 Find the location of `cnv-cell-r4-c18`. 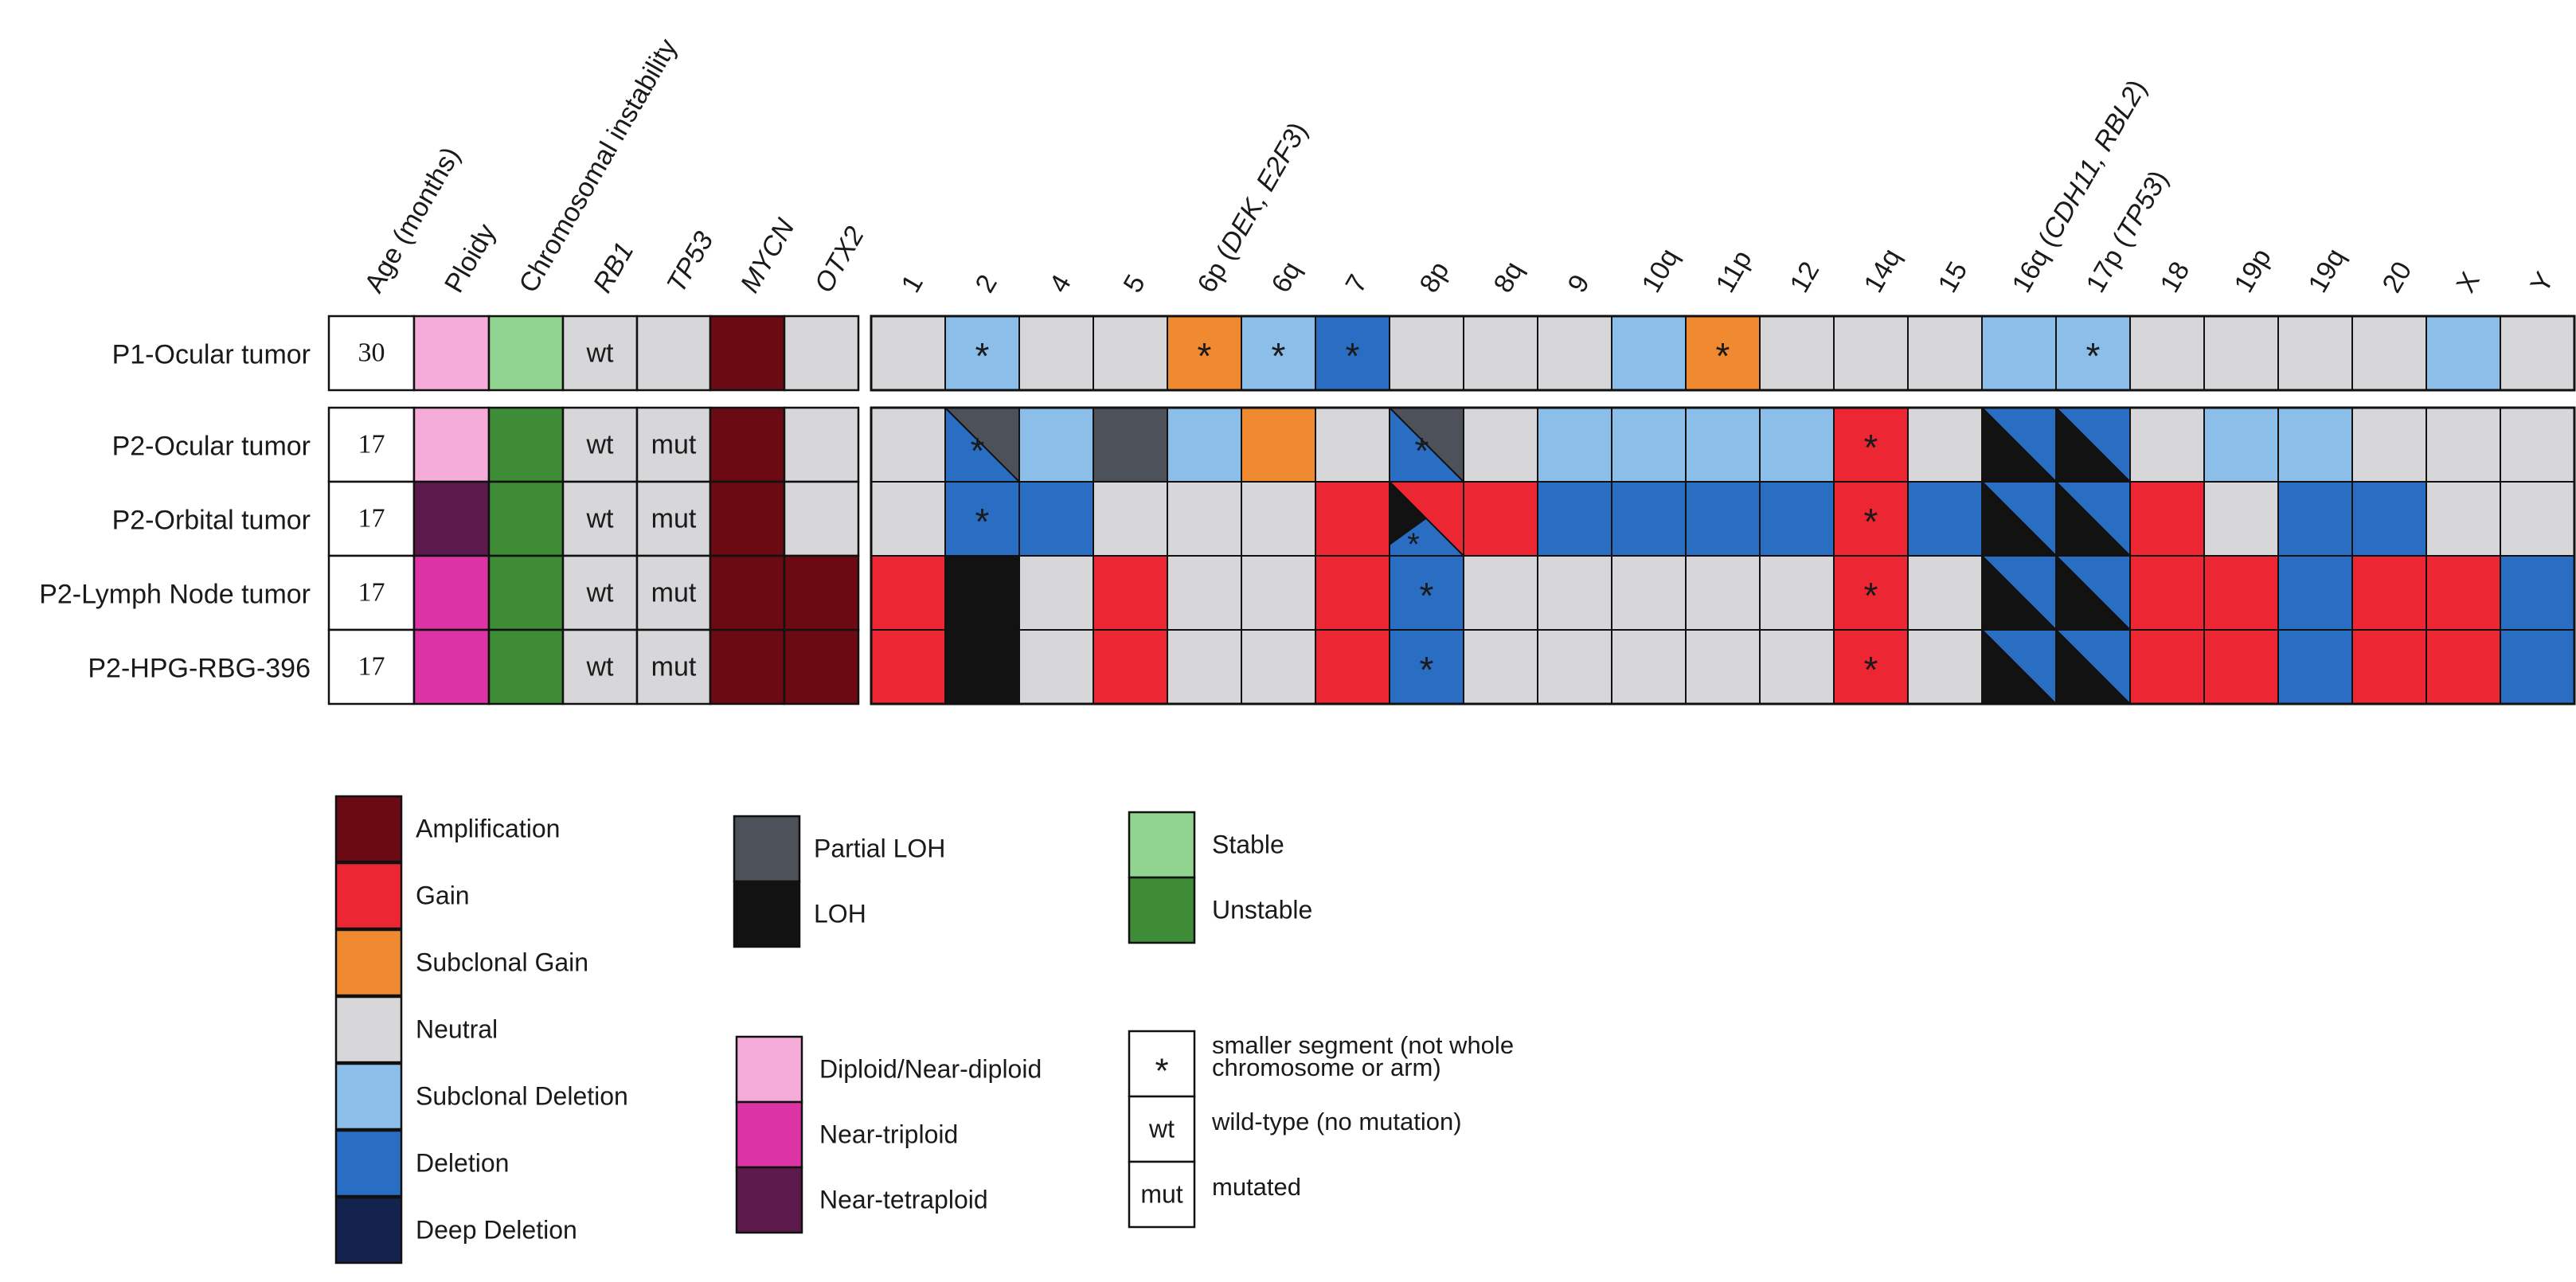

cnv-cell-r4-c18 is located at coordinates (2241, 667).